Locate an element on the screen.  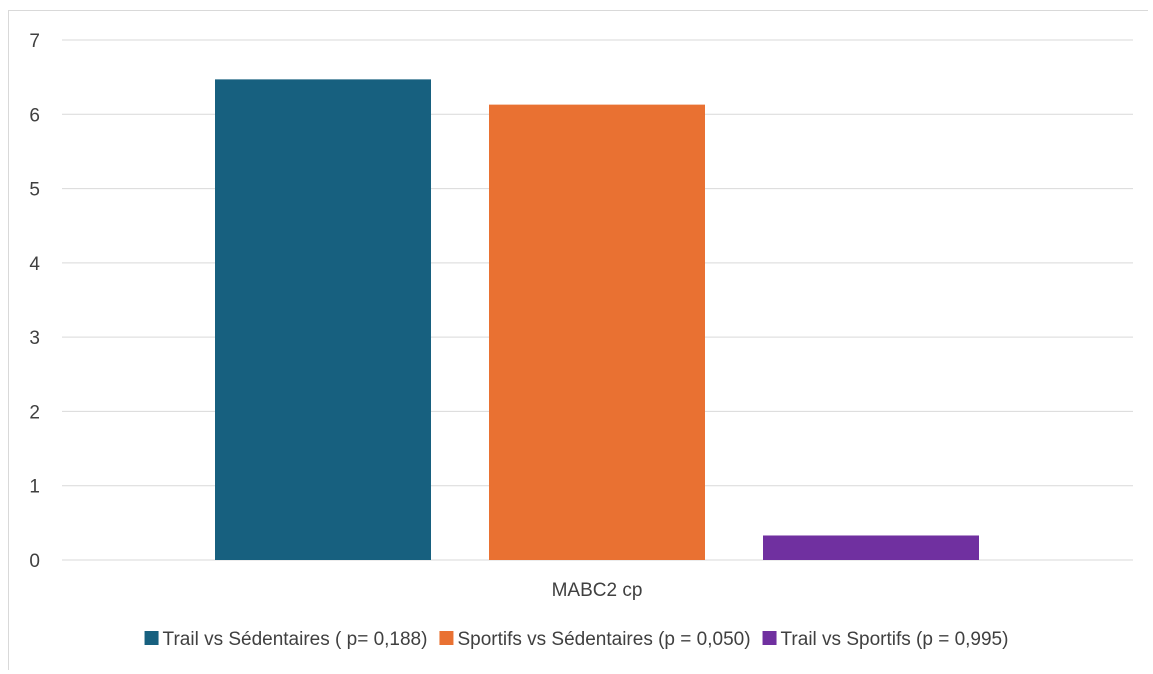
y-tick-label-7: 7 is located at coordinates (34, 41).